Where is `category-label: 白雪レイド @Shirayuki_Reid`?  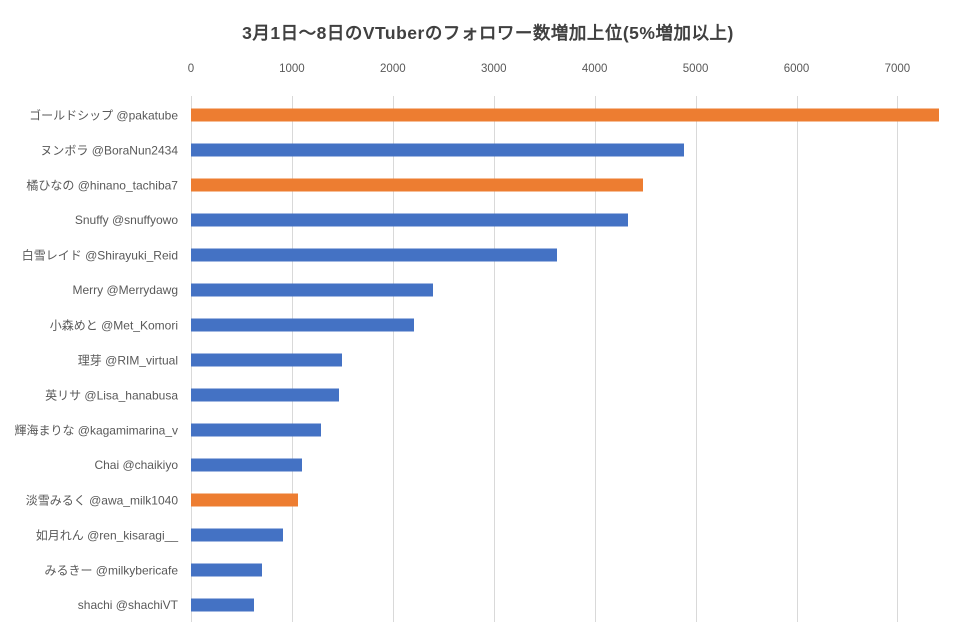
category-label: 白雪レイド @Shirayuki_Reid is located at coordinates (99, 255).